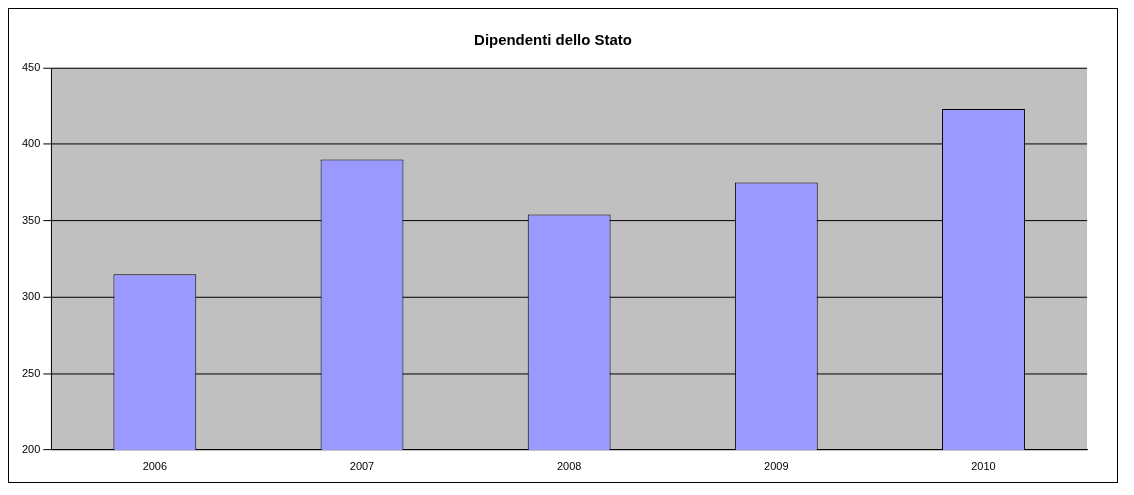 The height and width of the screenshot is (495, 1134). Describe the element at coordinates (362, 466) in the screenshot. I see `x-tick-label: 2007` at that location.